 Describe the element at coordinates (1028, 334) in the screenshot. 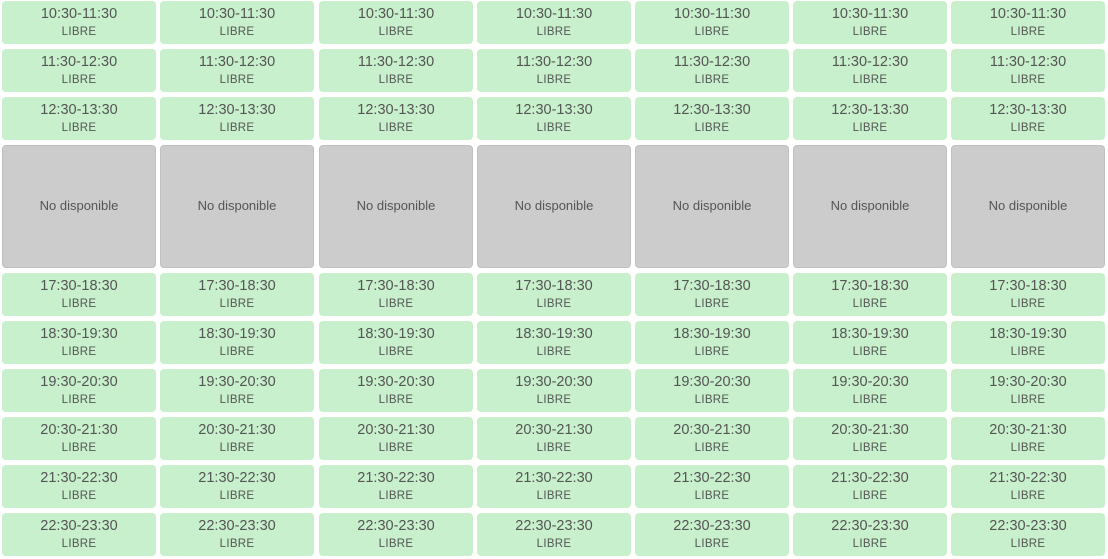

I see `slot-time: 18:30-19:30` at that location.